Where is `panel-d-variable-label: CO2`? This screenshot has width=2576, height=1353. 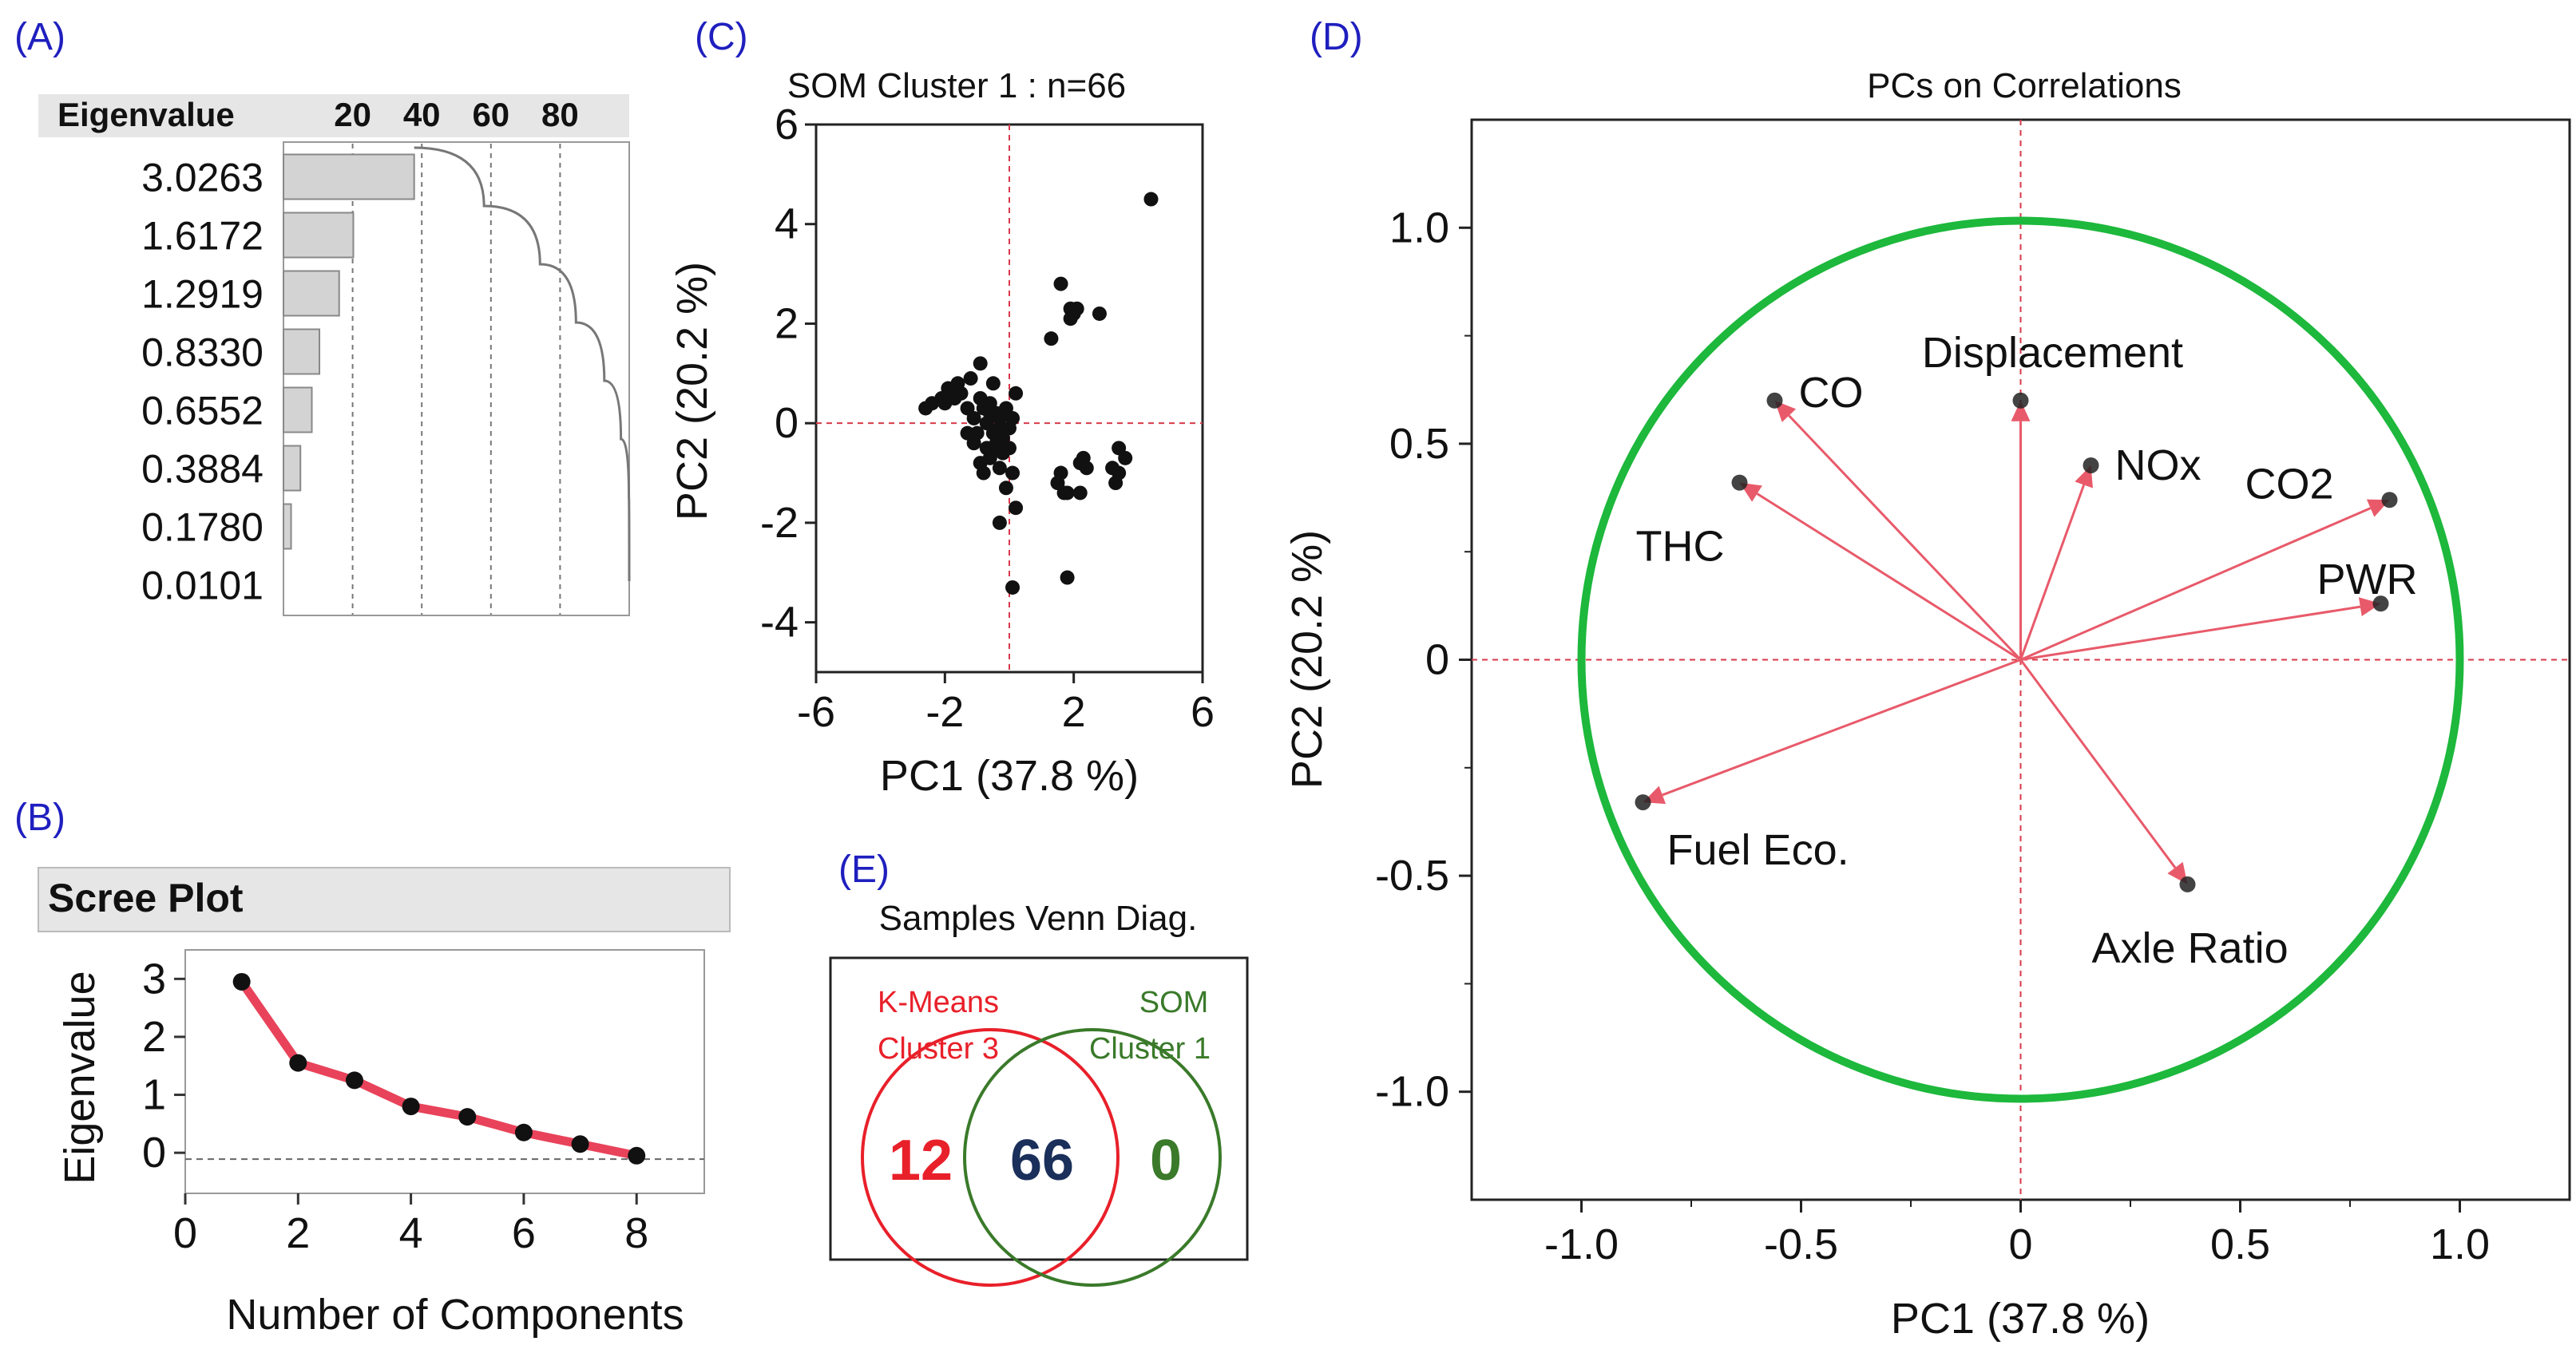 panel-d-variable-label: CO2 is located at coordinates (2289, 484).